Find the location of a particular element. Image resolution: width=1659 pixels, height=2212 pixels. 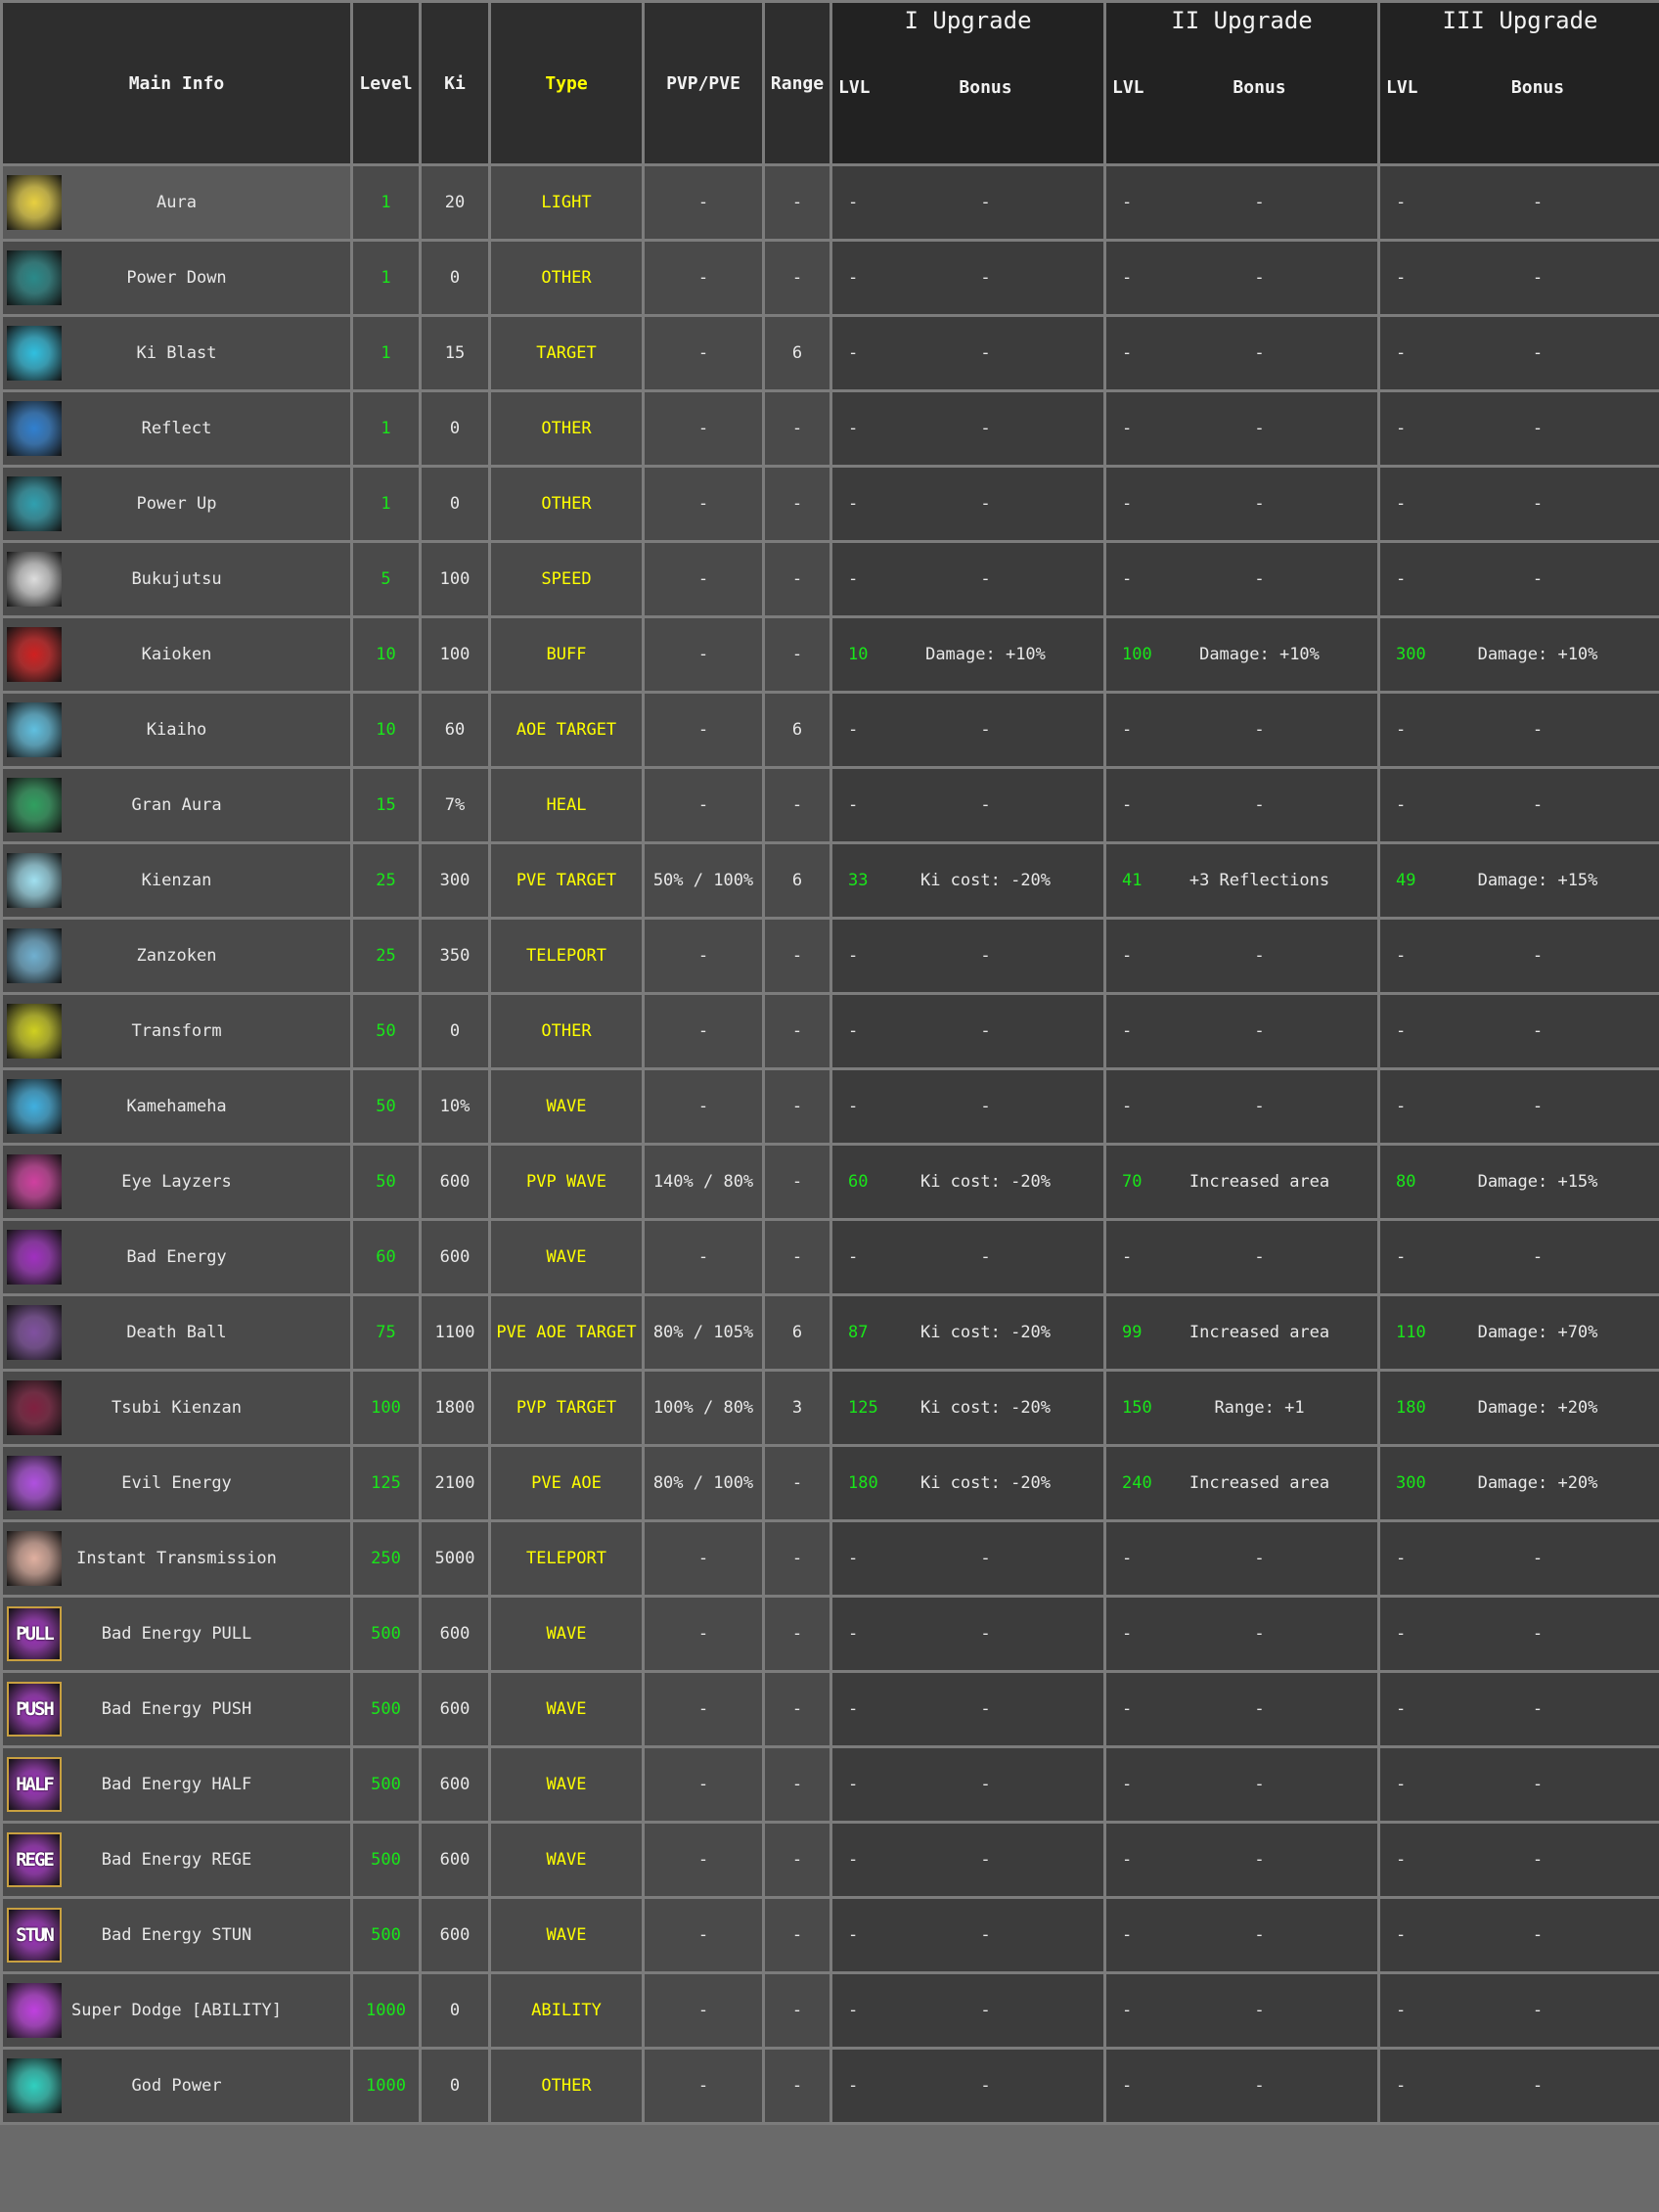

table-row: STUN Bad Energy STUN 500 600 WAVE - - - - - - - - is located at coordinates (831, 1935).